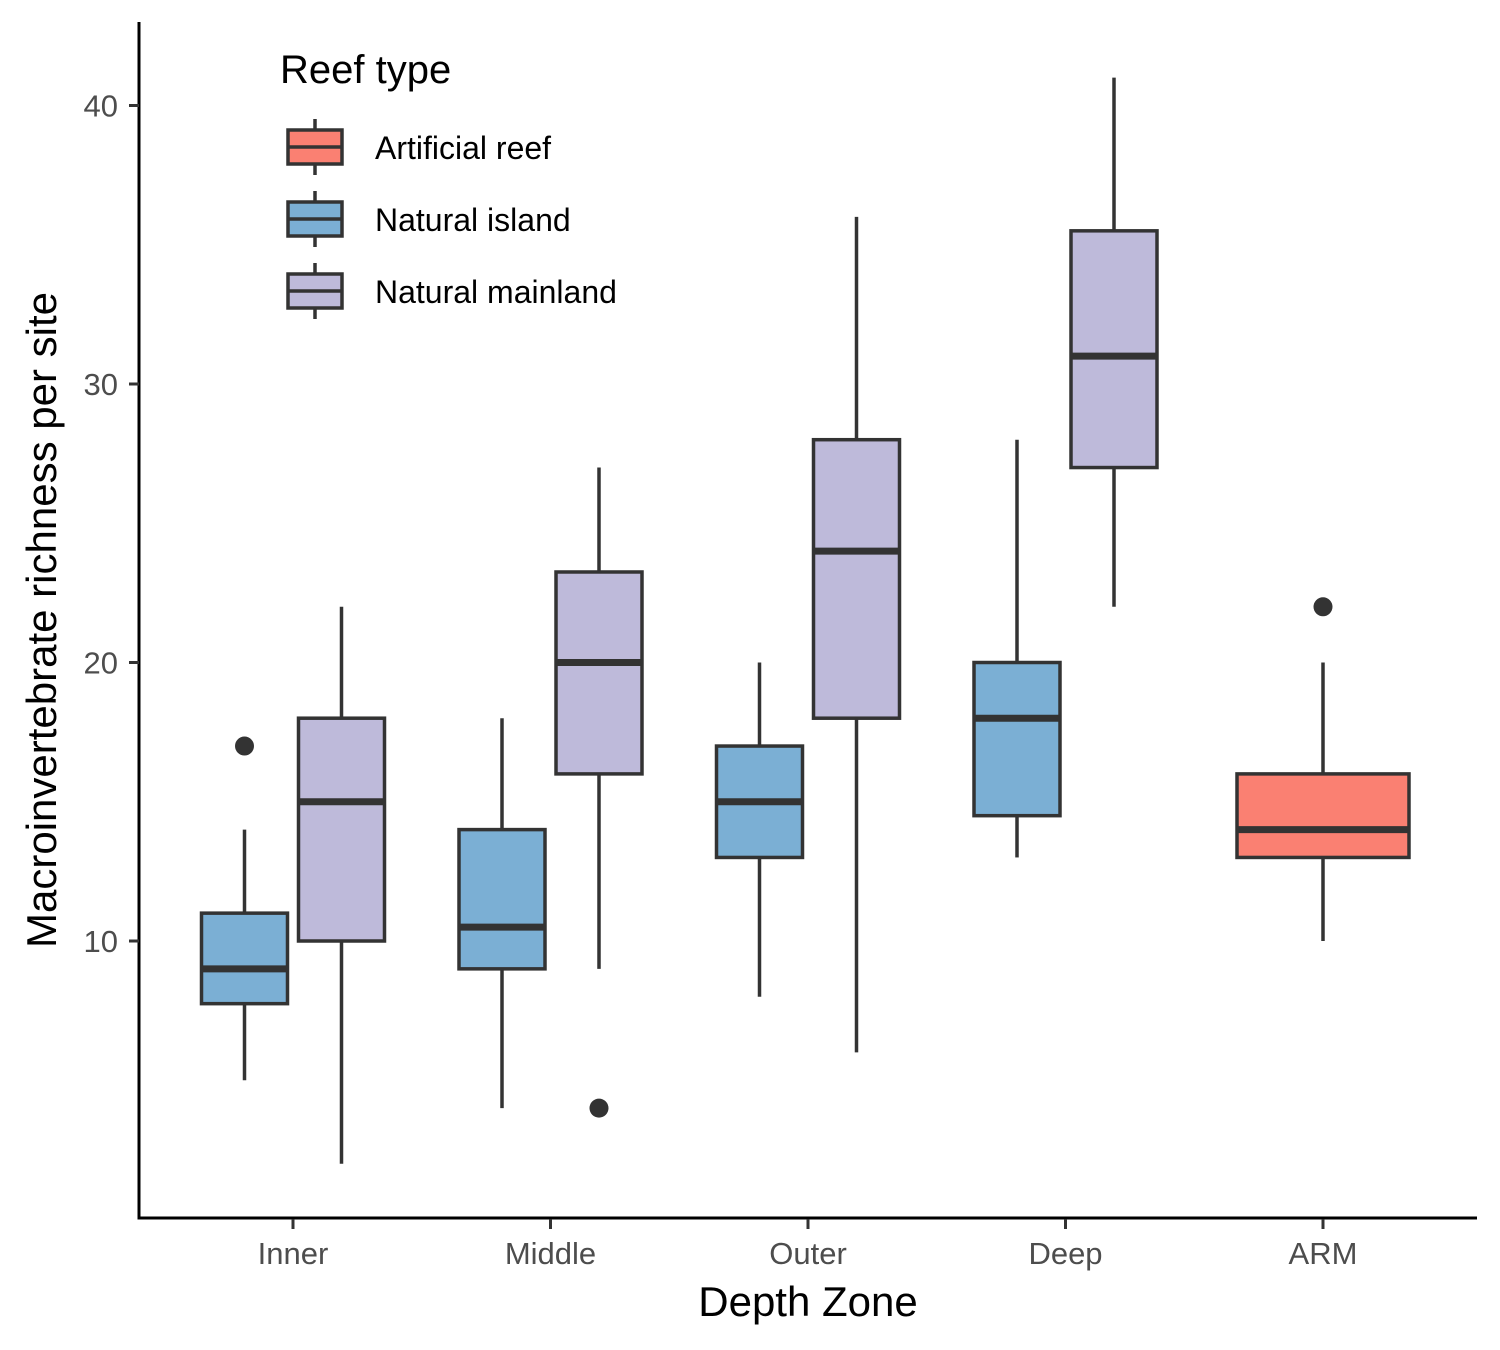  Describe the element at coordinates (1017, 648) in the screenshot. I see `box-natural-island-deep` at that location.